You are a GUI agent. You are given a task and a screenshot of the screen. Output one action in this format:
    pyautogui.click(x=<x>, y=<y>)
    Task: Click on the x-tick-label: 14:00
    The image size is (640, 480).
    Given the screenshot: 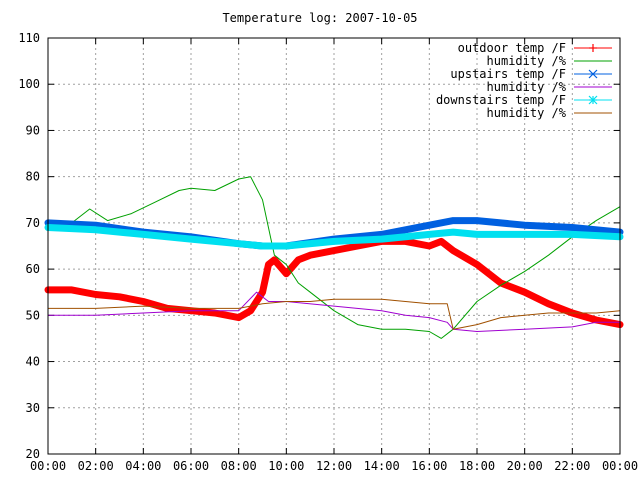 What is the action you would take?
    pyautogui.click(x=382, y=466)
    